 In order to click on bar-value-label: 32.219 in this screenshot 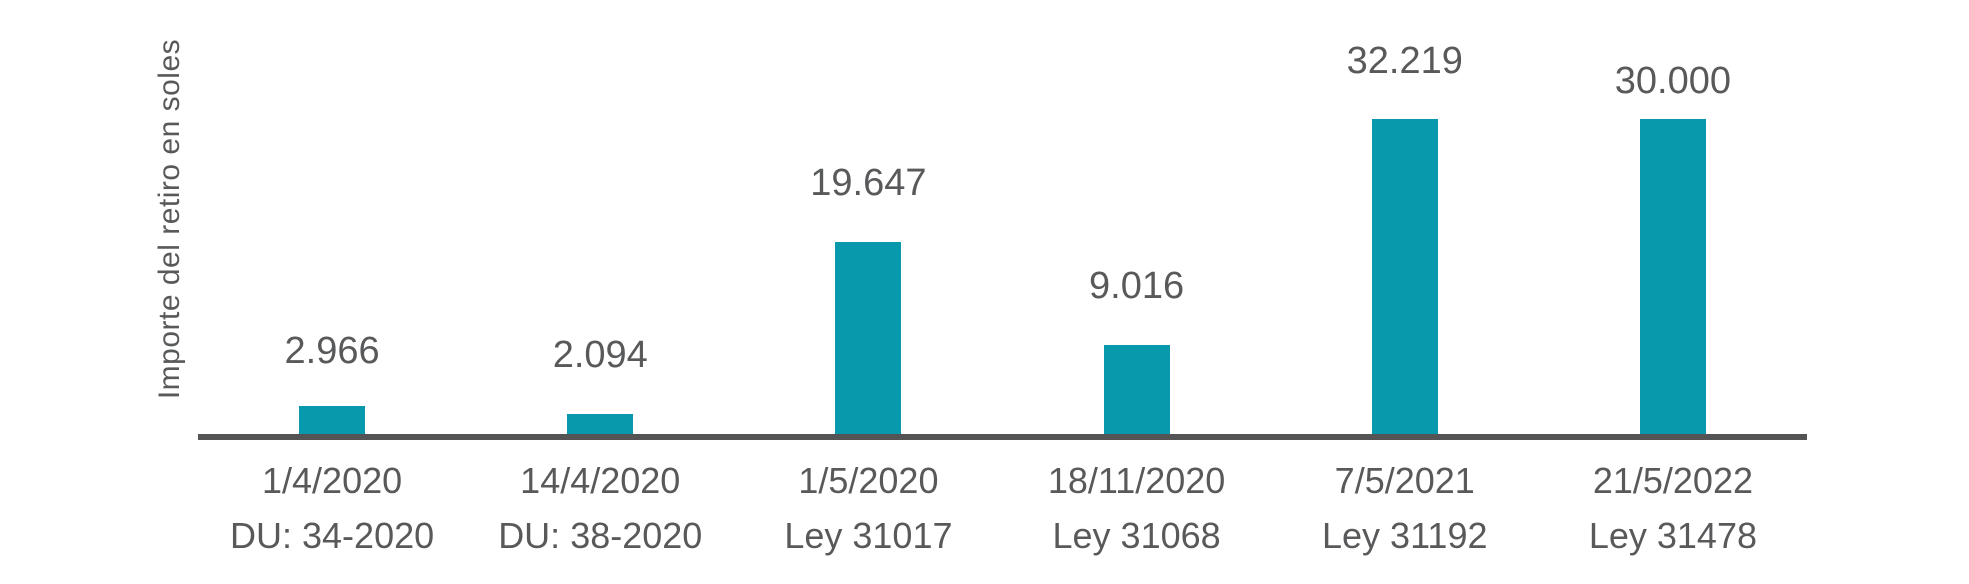, I will do `click(1404, 61)`.